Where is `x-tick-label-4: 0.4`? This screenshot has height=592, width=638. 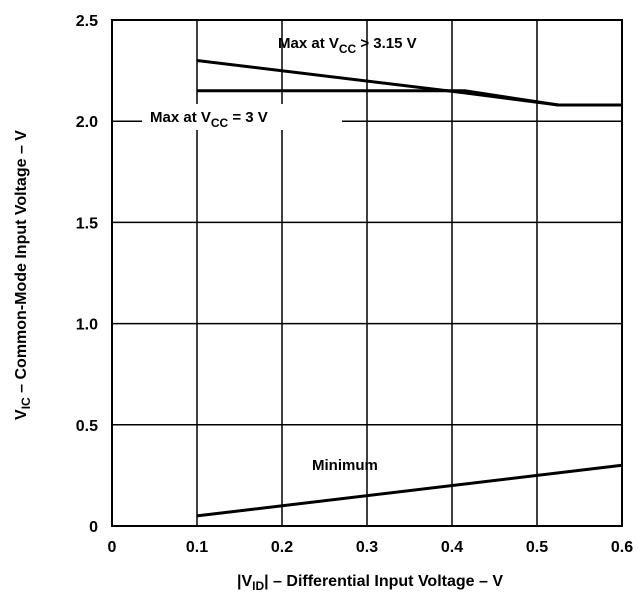
x-tick-label-4: 0.4 is located at coordinates (452, 547).